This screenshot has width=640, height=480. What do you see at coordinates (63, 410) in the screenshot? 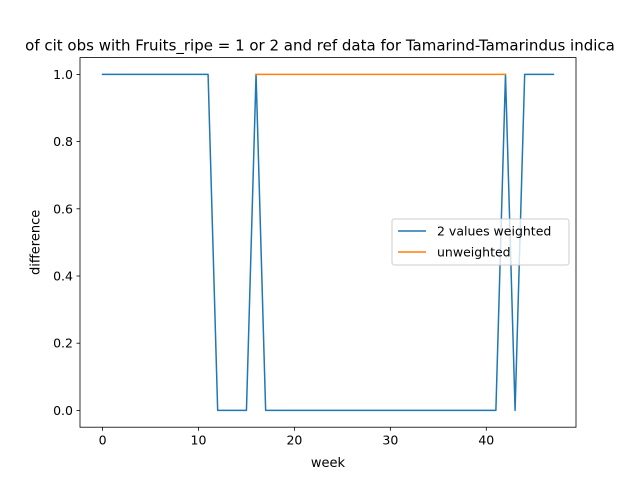
I see `y-tick-label: 0.0` at bounding box center [63, 410].